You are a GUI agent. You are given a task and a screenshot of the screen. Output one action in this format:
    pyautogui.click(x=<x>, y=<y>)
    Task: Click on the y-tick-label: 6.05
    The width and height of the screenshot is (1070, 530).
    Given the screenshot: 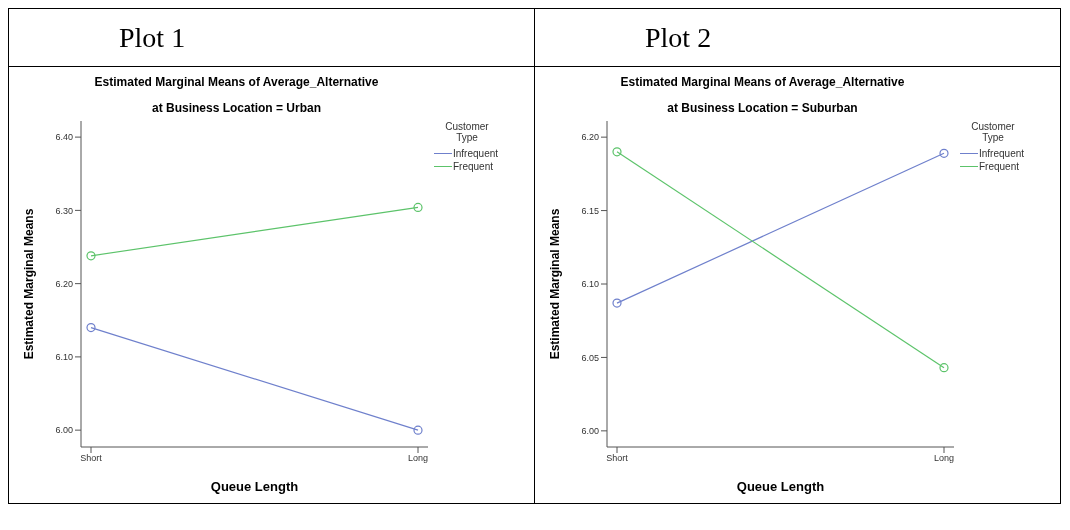 What is the action you would take?
    pyautogui.click(x=590, y=357)
    